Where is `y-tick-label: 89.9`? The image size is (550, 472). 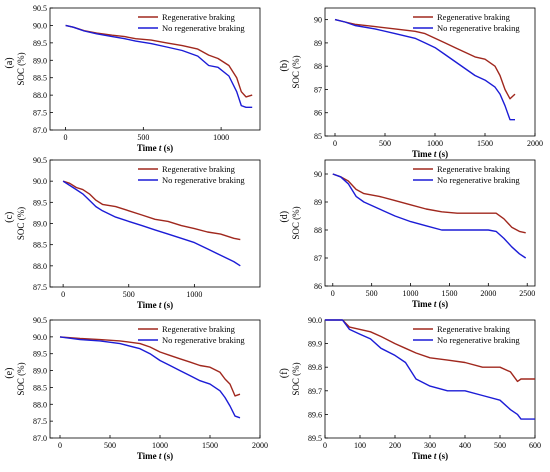
y-tick-label: 89.9 is located at coordinates (315, 344).